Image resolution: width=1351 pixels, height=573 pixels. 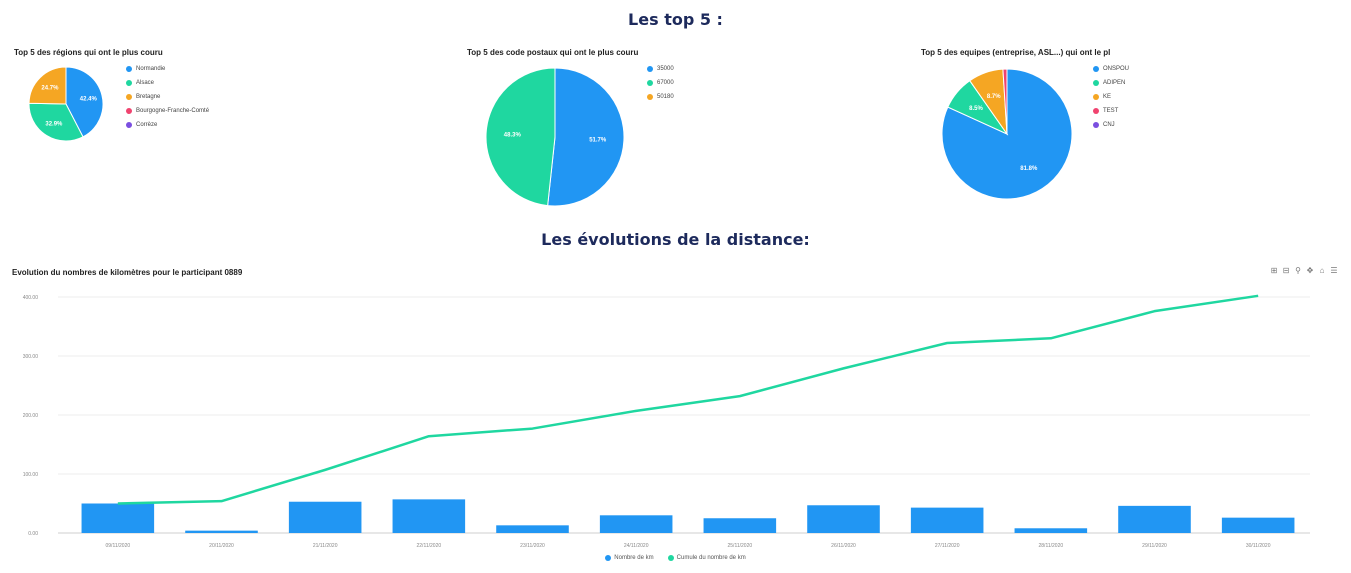 What do you see at coordinates (147, 125) in the screenshot?
I see `legend-label: Corrèze` at bounding box center [147, 125].